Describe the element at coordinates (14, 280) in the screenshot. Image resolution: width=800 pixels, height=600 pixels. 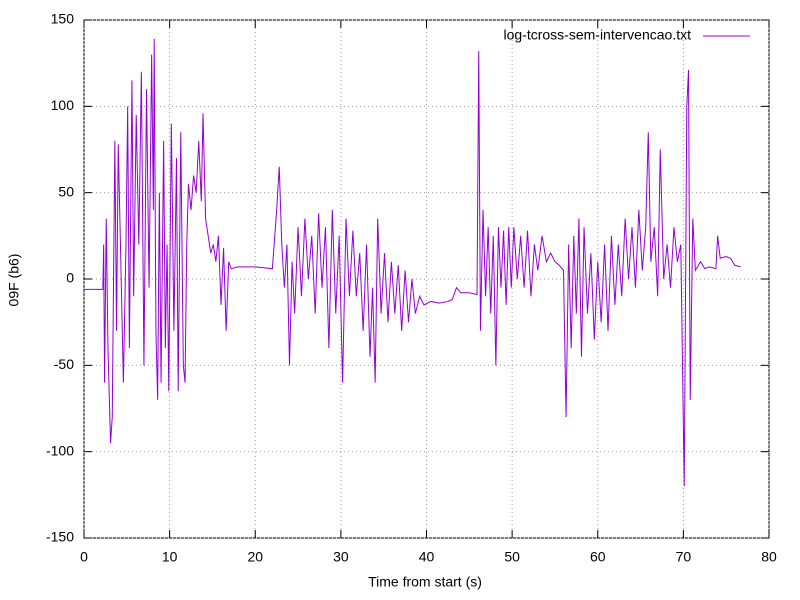
I see `y-axis-label: 09F (b6)` at that location.